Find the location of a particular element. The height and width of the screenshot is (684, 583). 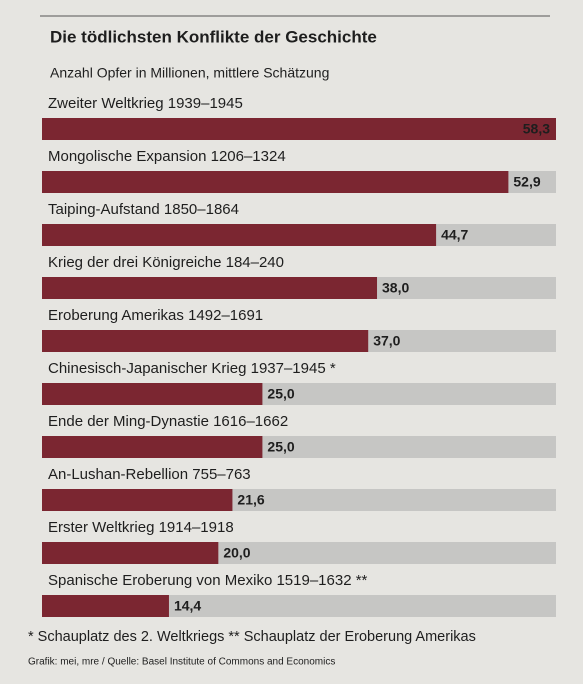

value-label: 37,0 is located at coordinates (386, 341).